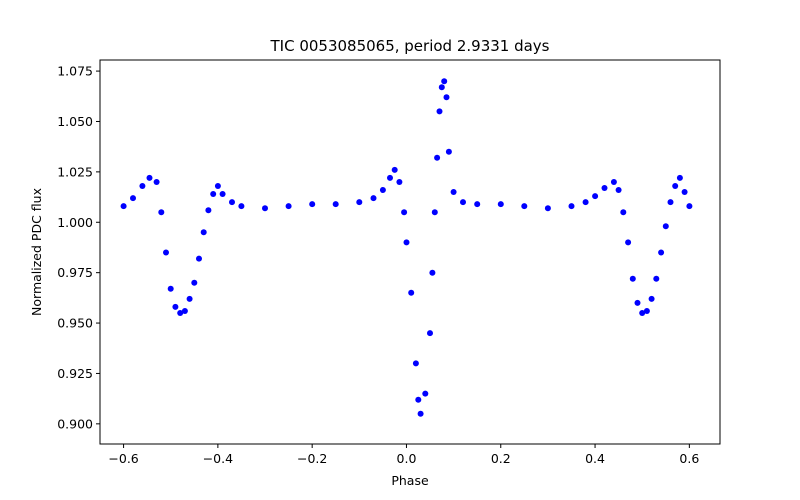  What do you see at coordinates (75, 71) in the screenshot?
I see `y-tick-label: 1.075` at bounding box center [75, 71].